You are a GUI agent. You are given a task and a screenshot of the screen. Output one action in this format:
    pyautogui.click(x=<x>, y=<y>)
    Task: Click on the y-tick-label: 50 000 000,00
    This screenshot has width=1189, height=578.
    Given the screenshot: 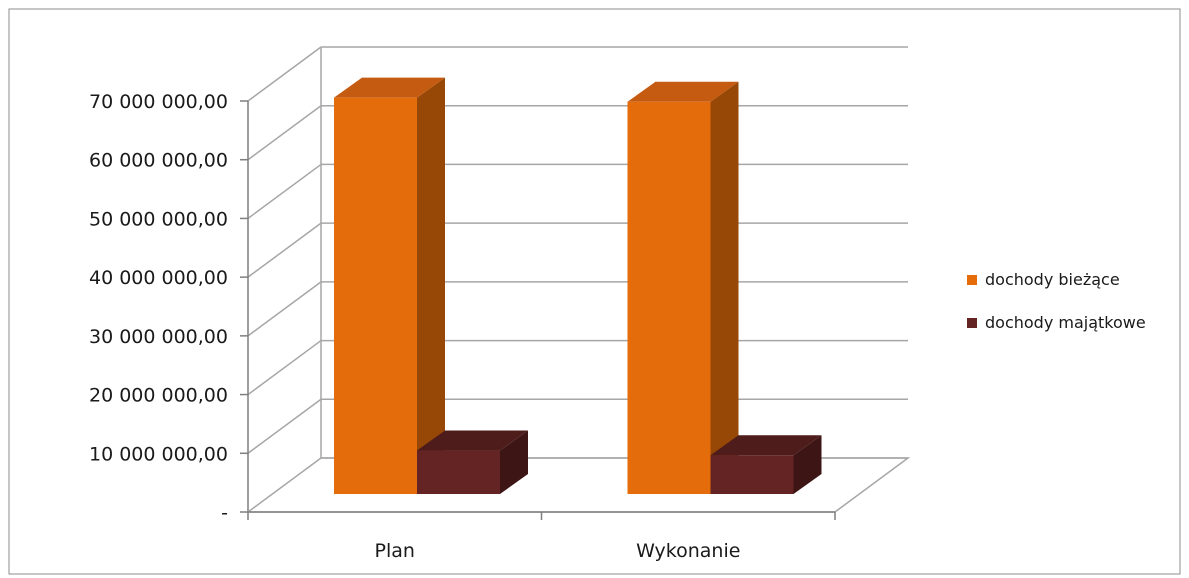 What is the action you would take?
    pyautogui.click(x=158, y=219)
    